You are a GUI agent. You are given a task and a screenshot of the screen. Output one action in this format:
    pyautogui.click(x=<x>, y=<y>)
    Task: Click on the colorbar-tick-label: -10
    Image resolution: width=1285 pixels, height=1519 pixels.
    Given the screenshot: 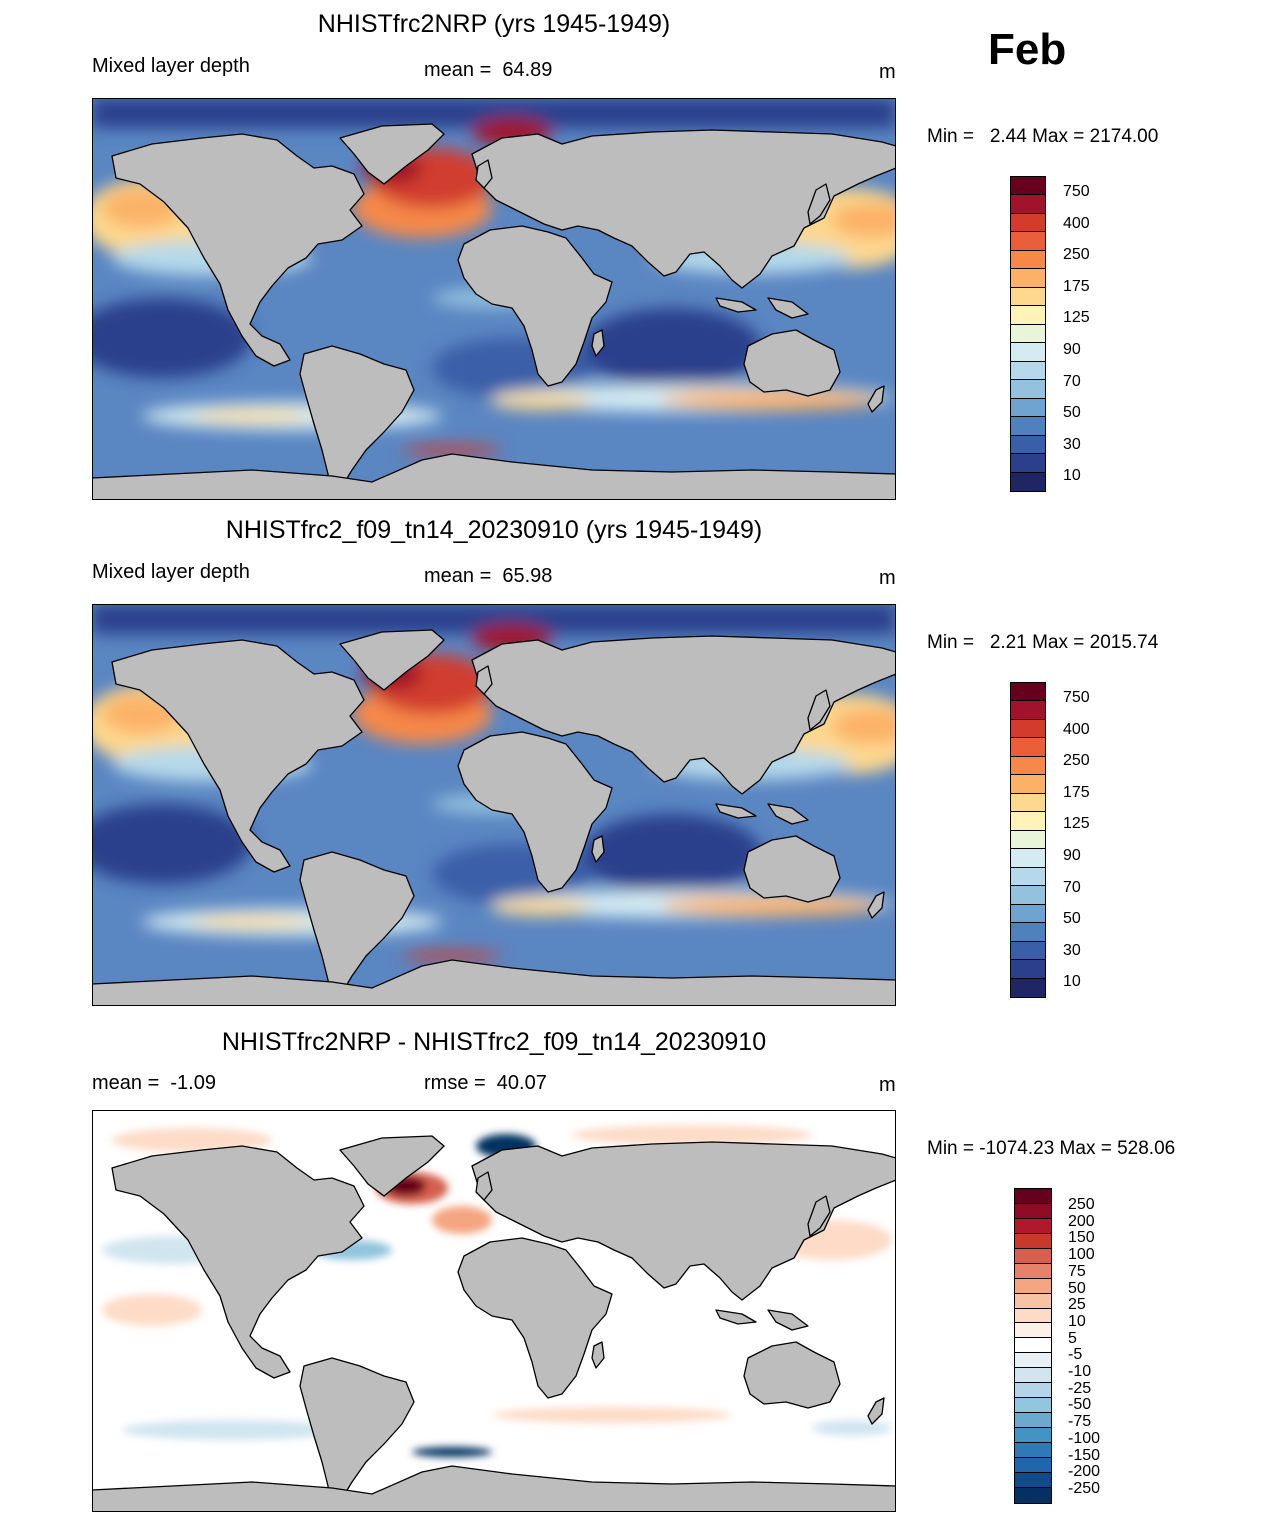 What is the action you would take?
    pyautogui.click(x=1080, y=1371)
    